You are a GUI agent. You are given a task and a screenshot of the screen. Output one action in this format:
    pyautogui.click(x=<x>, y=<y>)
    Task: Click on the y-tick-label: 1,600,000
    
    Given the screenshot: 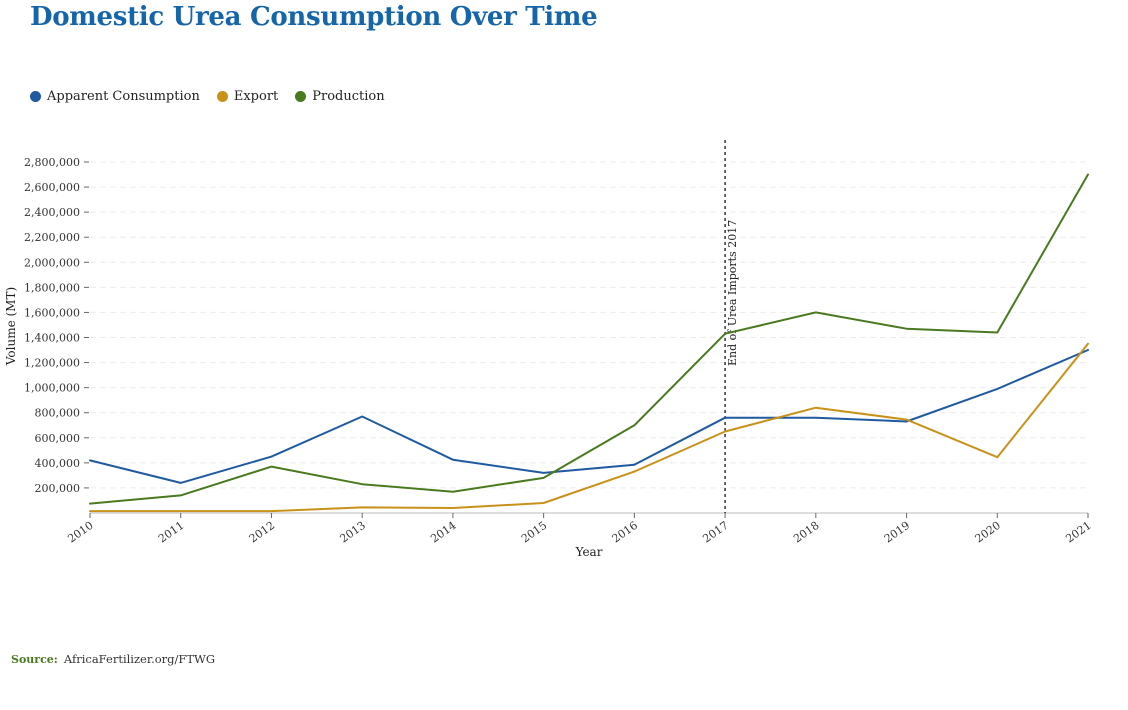 What is the action you would take?
    pyautogui.click(x=52, y=312)
    